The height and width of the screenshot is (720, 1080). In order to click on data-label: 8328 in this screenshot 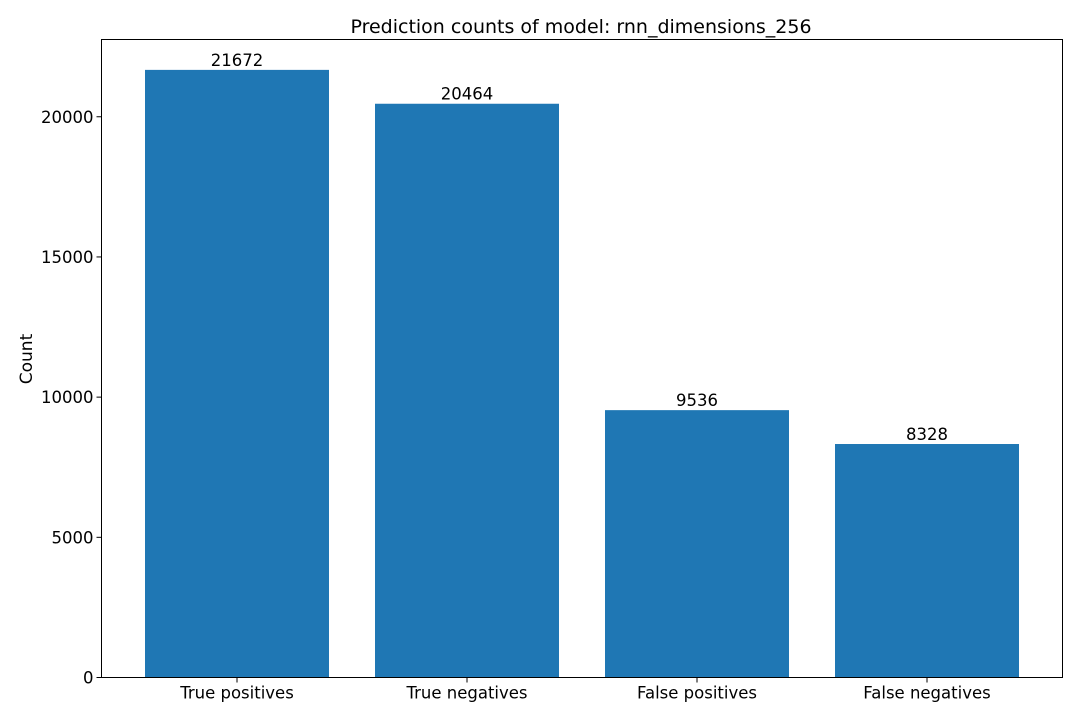, I will do `click(927, 434)`.